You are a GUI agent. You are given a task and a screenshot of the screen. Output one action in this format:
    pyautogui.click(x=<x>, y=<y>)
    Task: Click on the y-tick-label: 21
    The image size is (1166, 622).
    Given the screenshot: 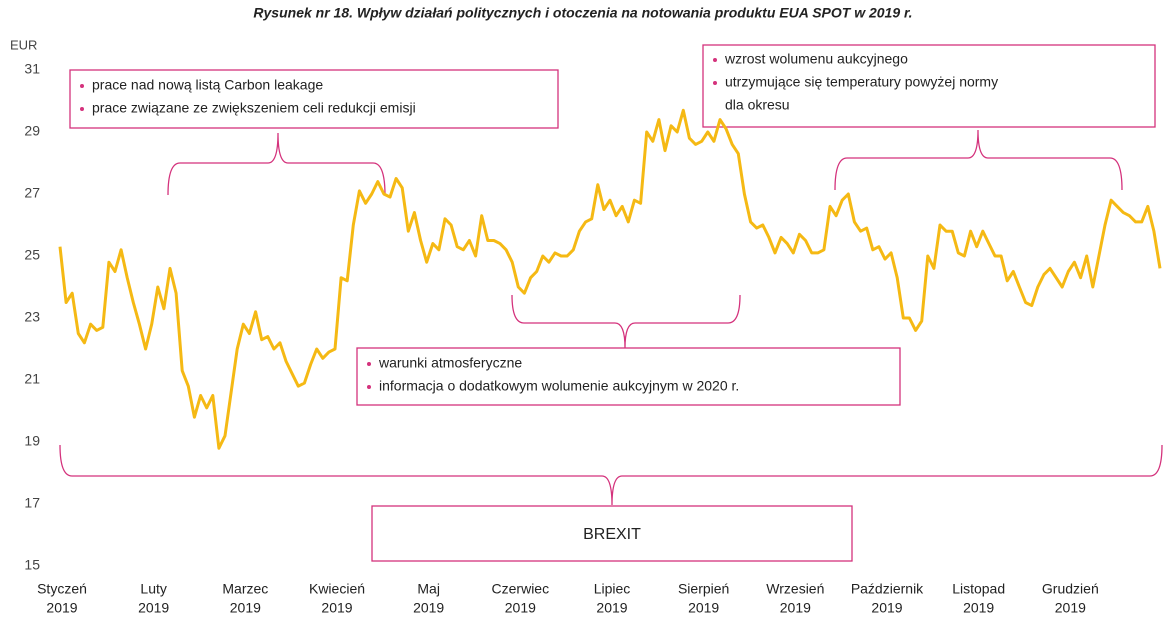 What is the action you would take?
    pyautogui.click(x=32, y=379)
    